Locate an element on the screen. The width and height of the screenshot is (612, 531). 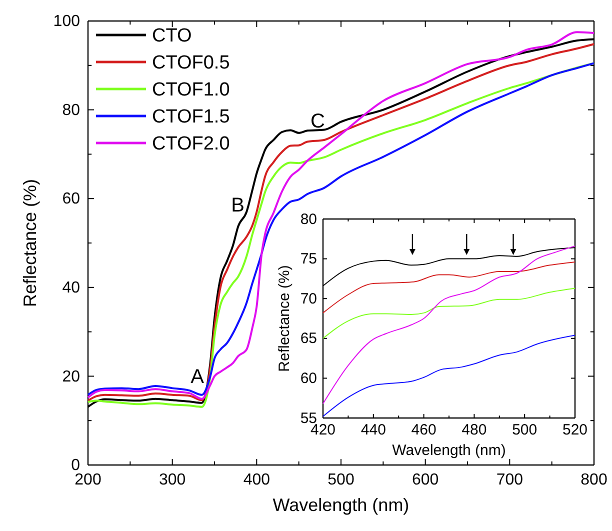
annotation: A is located at coordinates (197, 377).